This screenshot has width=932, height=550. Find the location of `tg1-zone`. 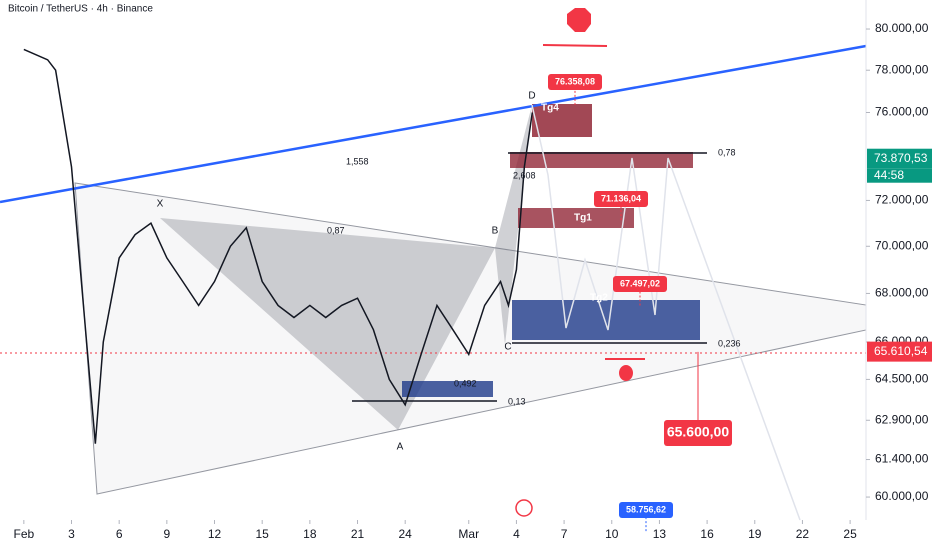

tg1-zone is located at coordinates (576, 218).